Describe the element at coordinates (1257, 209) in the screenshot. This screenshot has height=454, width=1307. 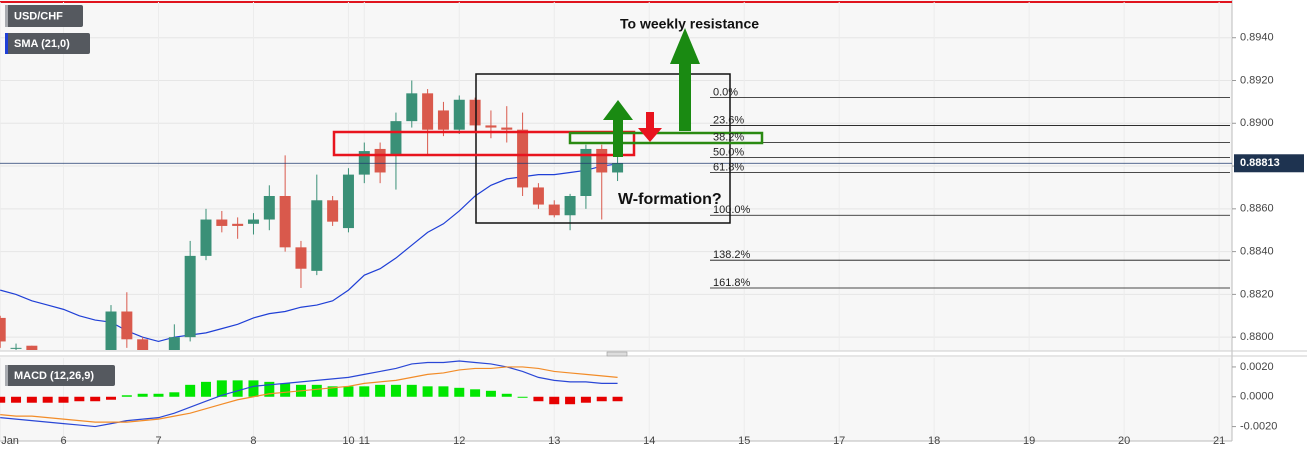
I see `y-tick-label: 0.8860` at that location.